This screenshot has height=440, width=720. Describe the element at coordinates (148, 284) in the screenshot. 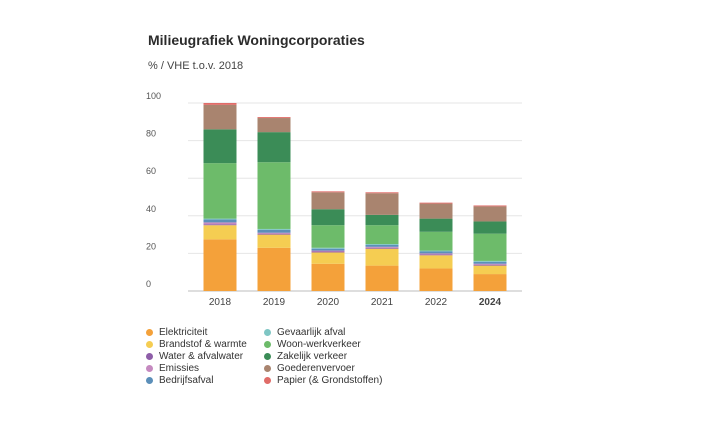

I see `y-tick-label: 0` at that location.